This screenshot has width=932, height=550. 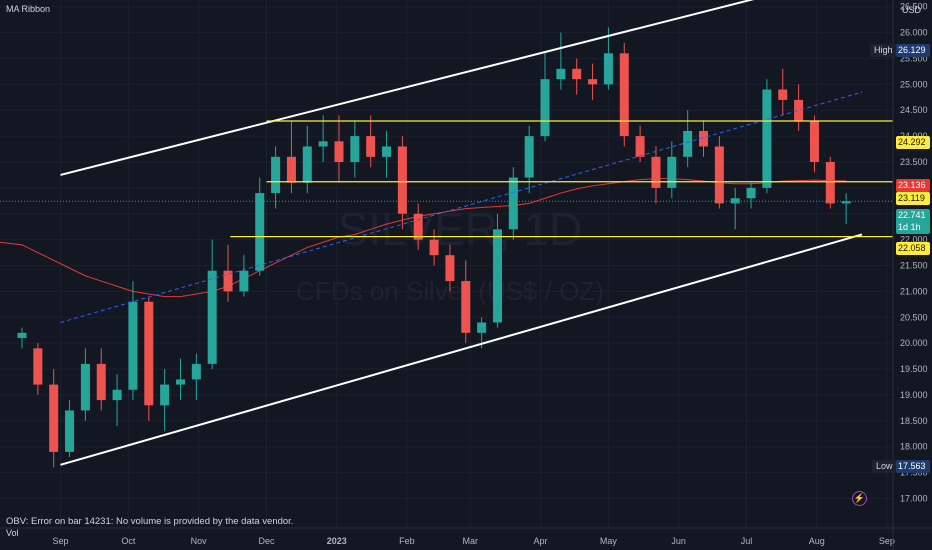 I want to click on currency-button: USD, so click(x=911, y=10).